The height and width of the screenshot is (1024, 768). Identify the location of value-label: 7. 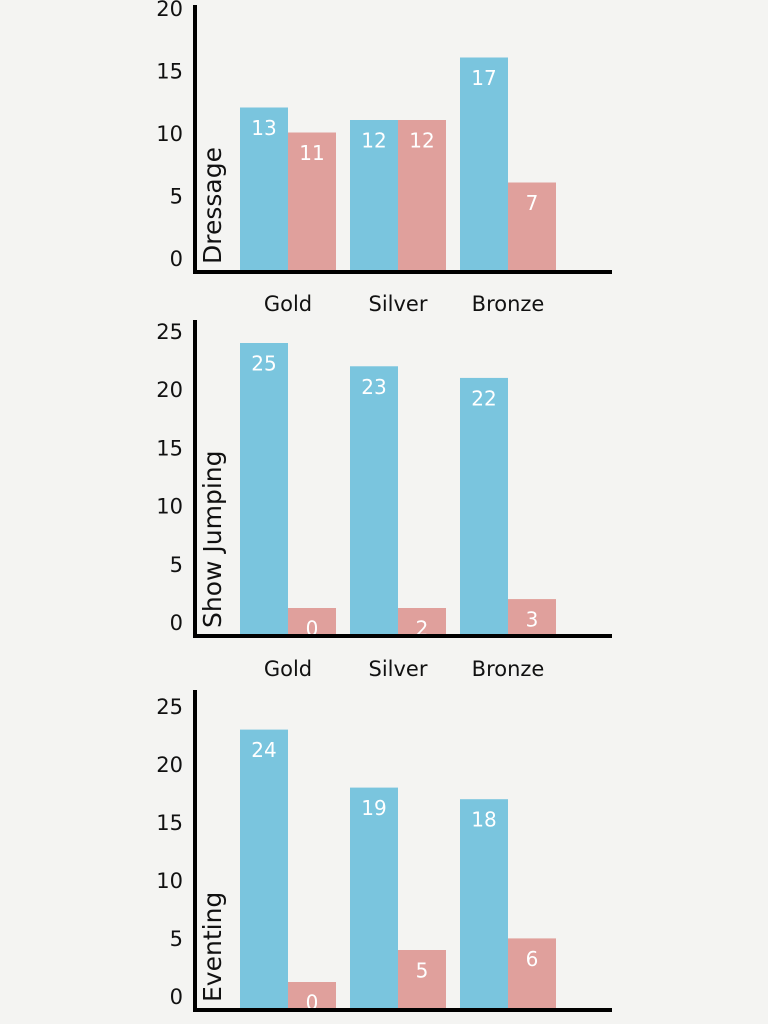
(532, 203).